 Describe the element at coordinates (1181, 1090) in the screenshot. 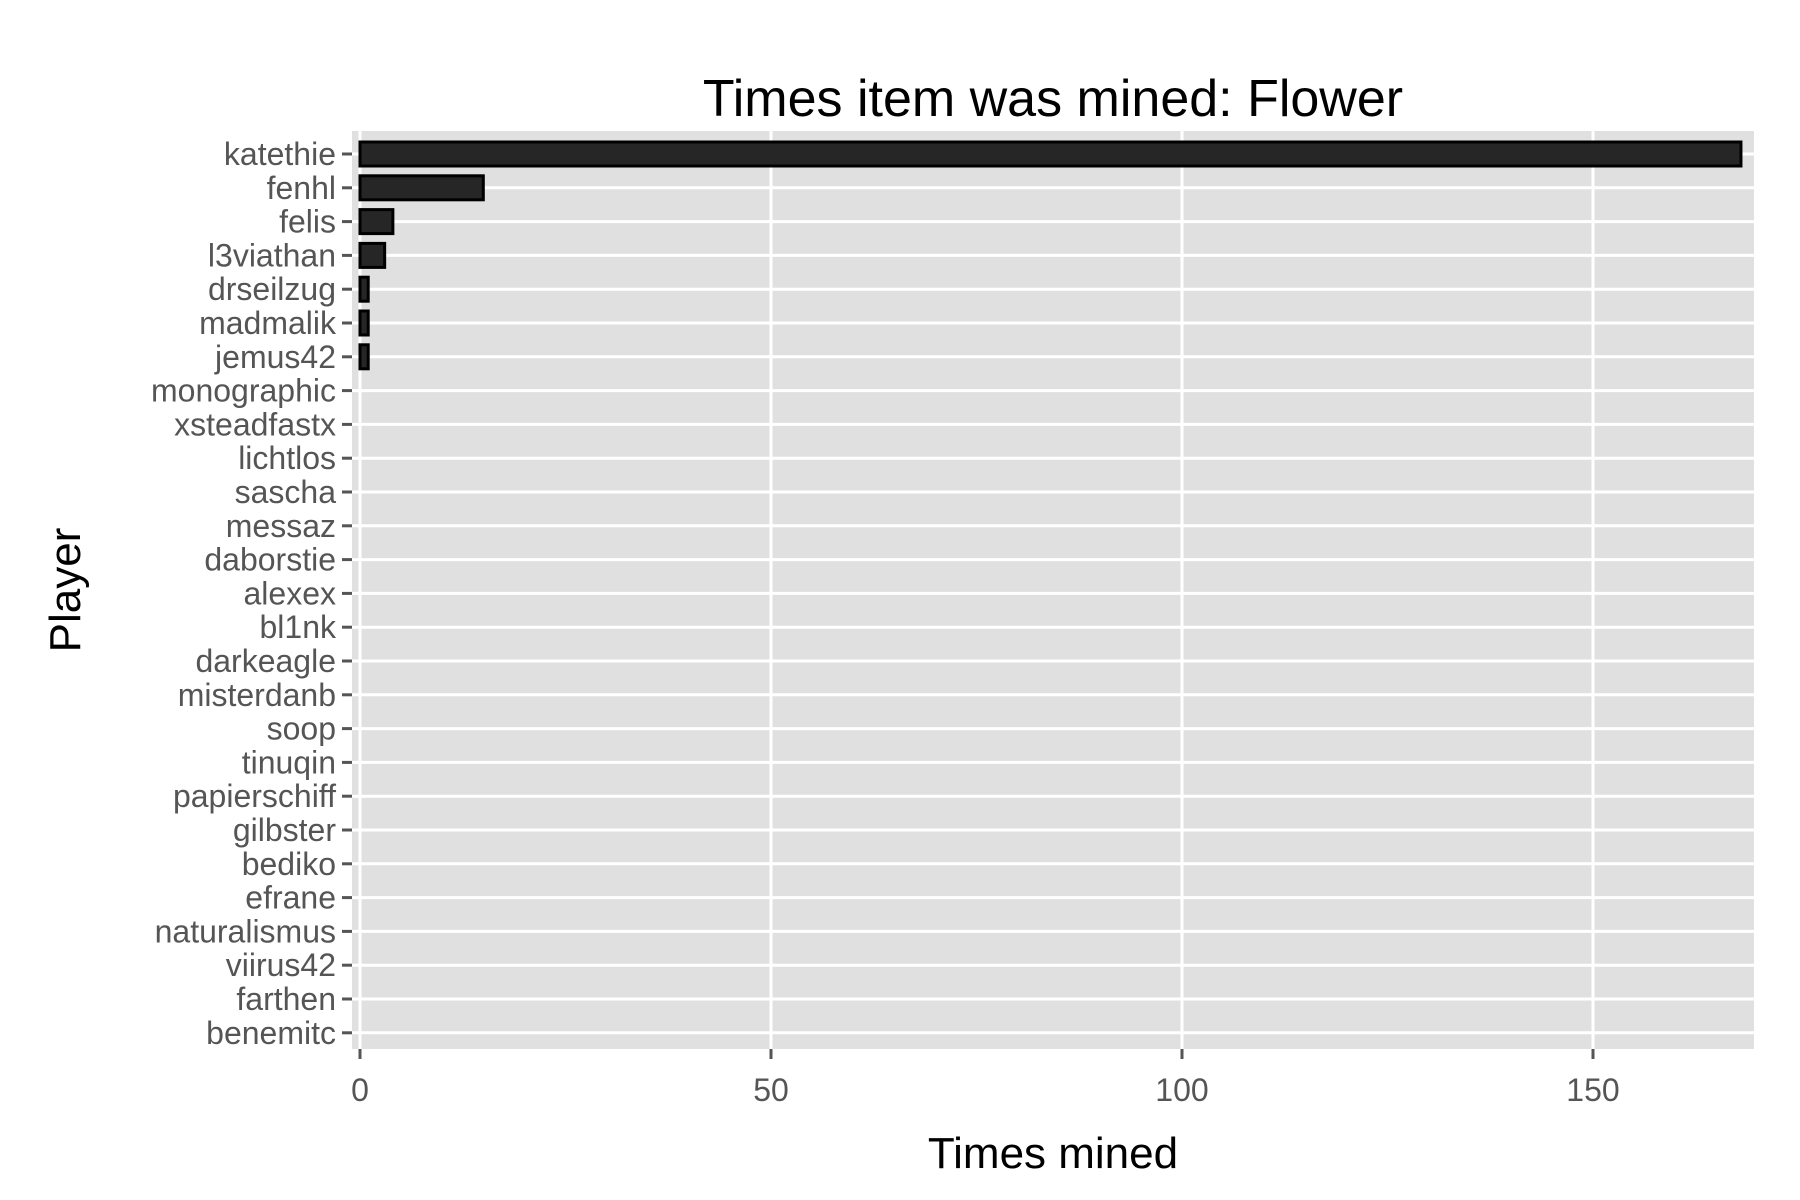

I see `x-tick-label: 100` at that location.